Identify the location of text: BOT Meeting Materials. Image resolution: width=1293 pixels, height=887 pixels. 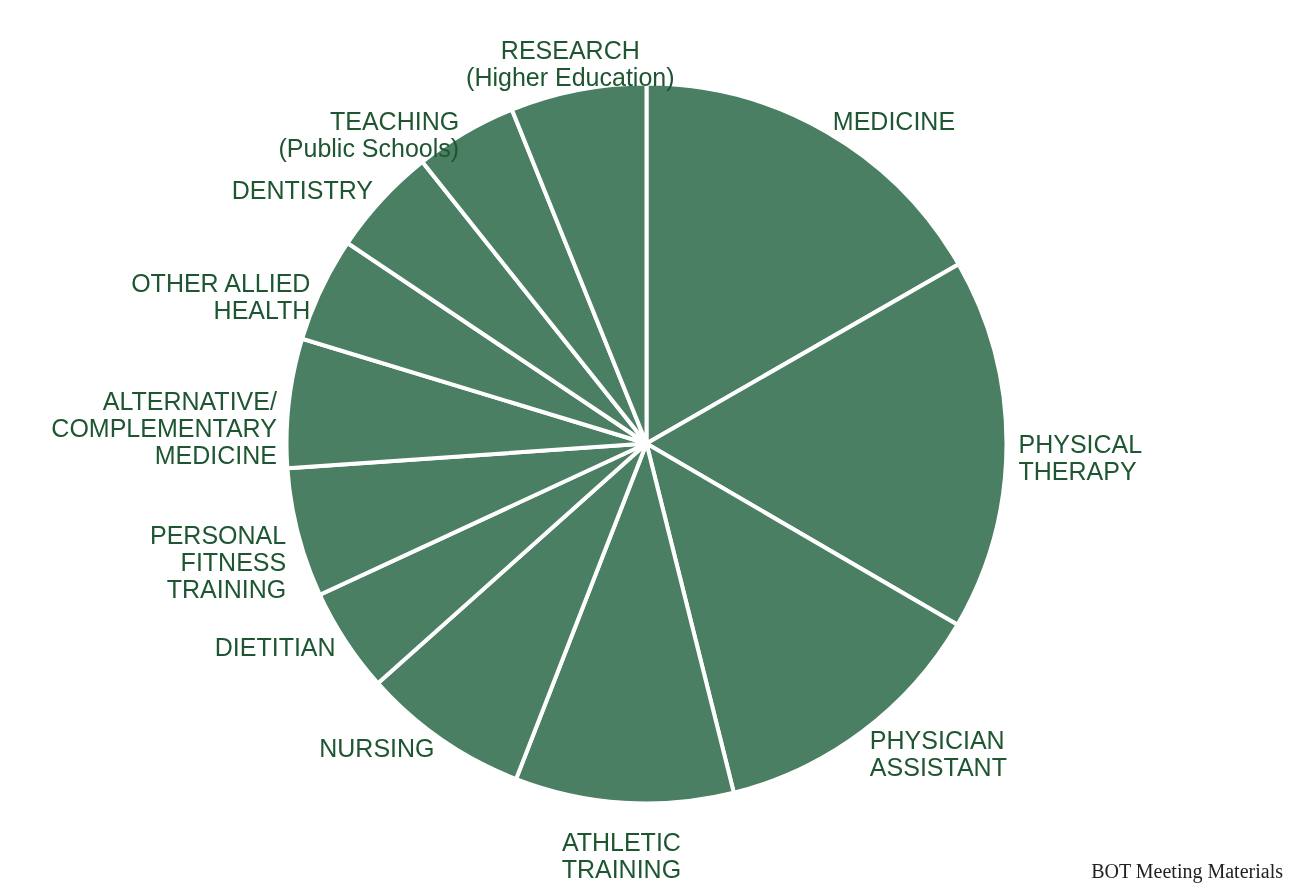
(1187, 871).